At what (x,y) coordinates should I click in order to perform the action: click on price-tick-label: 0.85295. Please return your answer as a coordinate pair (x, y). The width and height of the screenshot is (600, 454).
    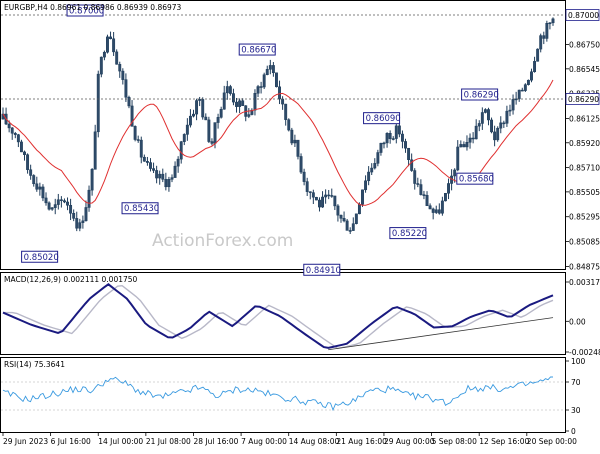
    Looking at the image, I should click on (582, 217).